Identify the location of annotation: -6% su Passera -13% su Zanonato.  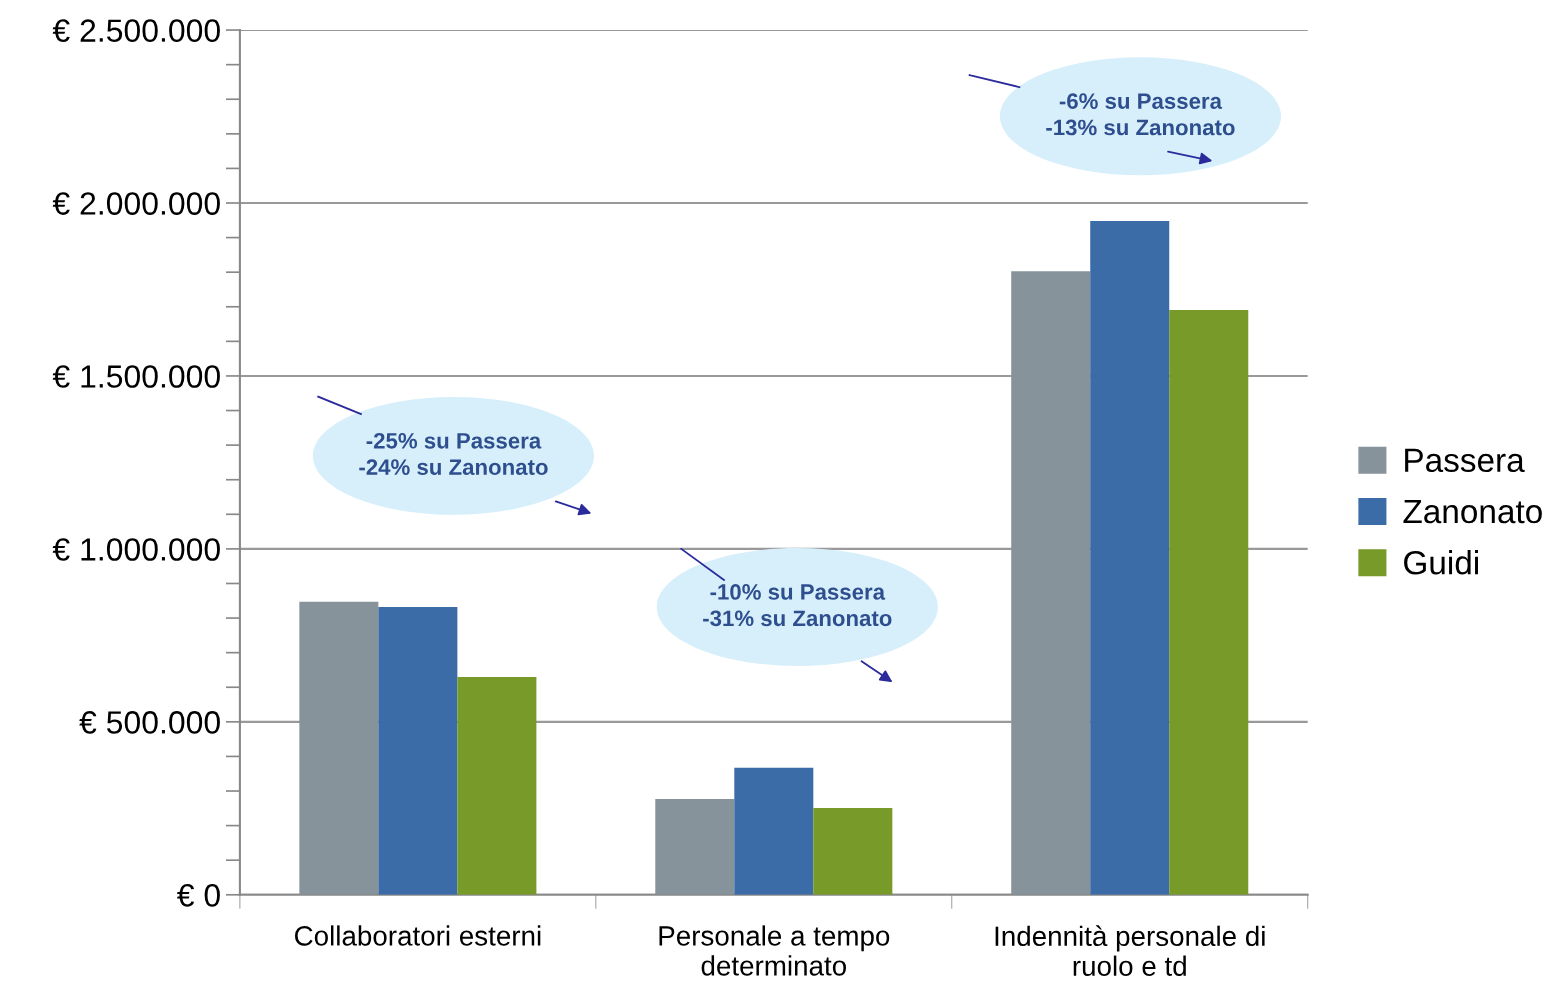
(1140, 114).